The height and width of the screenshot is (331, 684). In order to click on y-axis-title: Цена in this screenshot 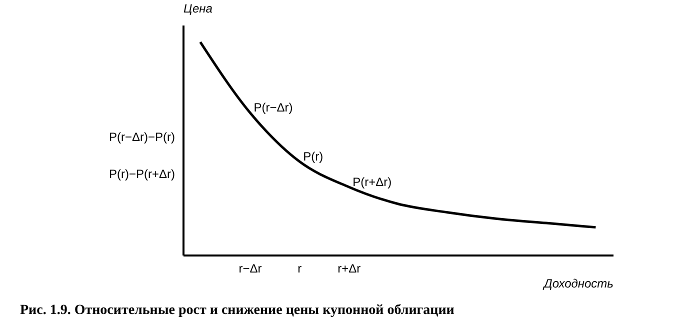, I will do `click(198, 9)`.